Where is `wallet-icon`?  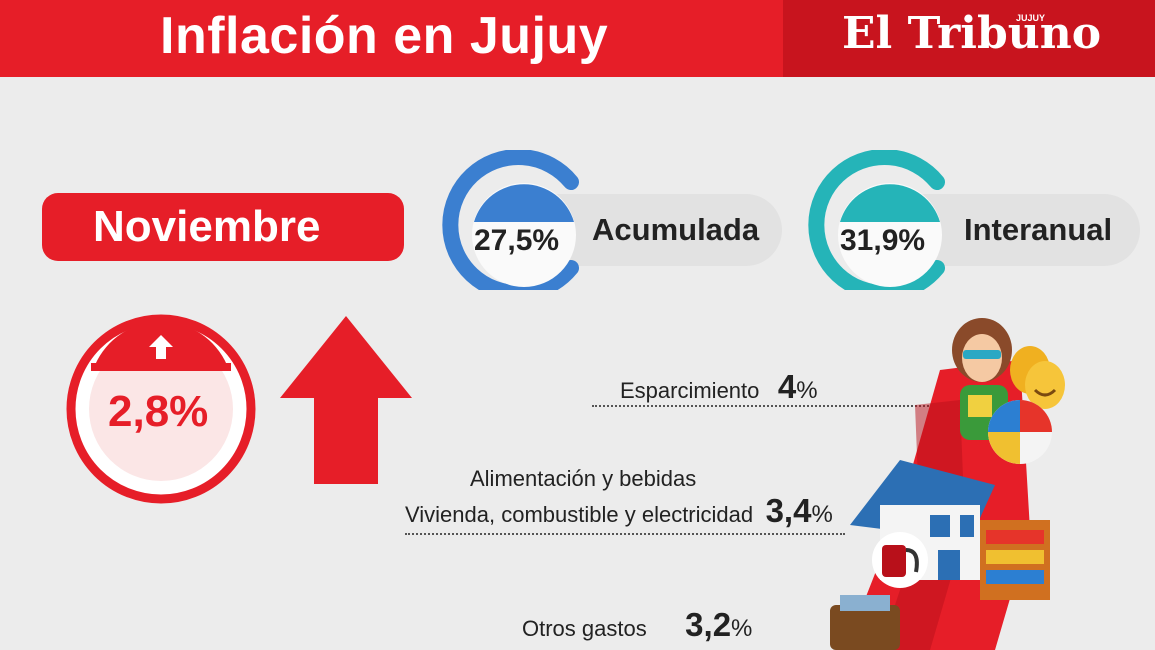
wallet-icon is located at coordinates (865, 622).